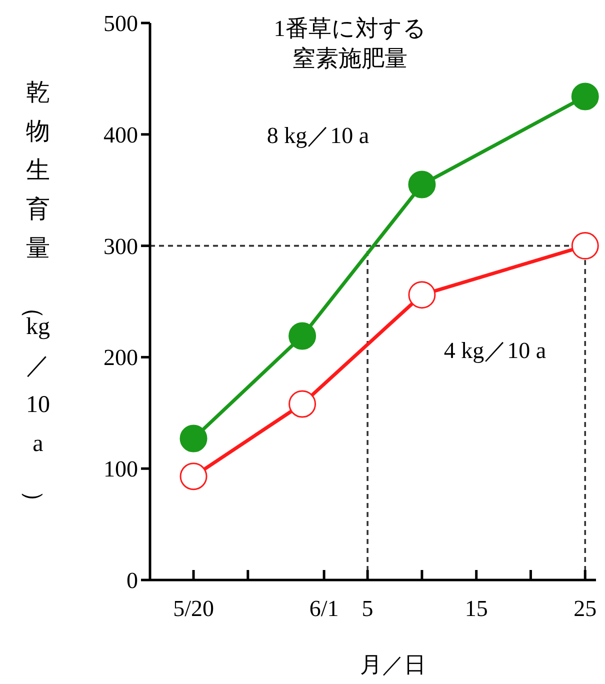 This screenshot has height=684, width=605. What do you see at coordinates (393, 664) in the screenshot?
I see `x-axis-title: 月／日` at bounding box center [393, 664].